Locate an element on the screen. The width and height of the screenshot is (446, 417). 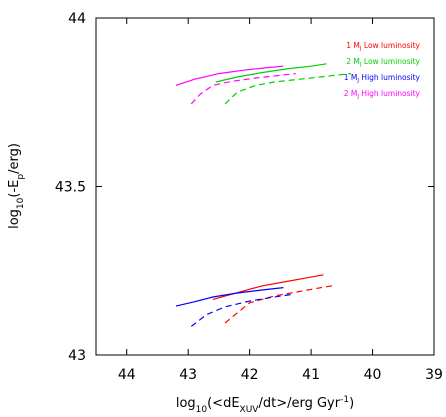
legend-entry: 2 MJ High luminosity is located at coordinates (382, 94).